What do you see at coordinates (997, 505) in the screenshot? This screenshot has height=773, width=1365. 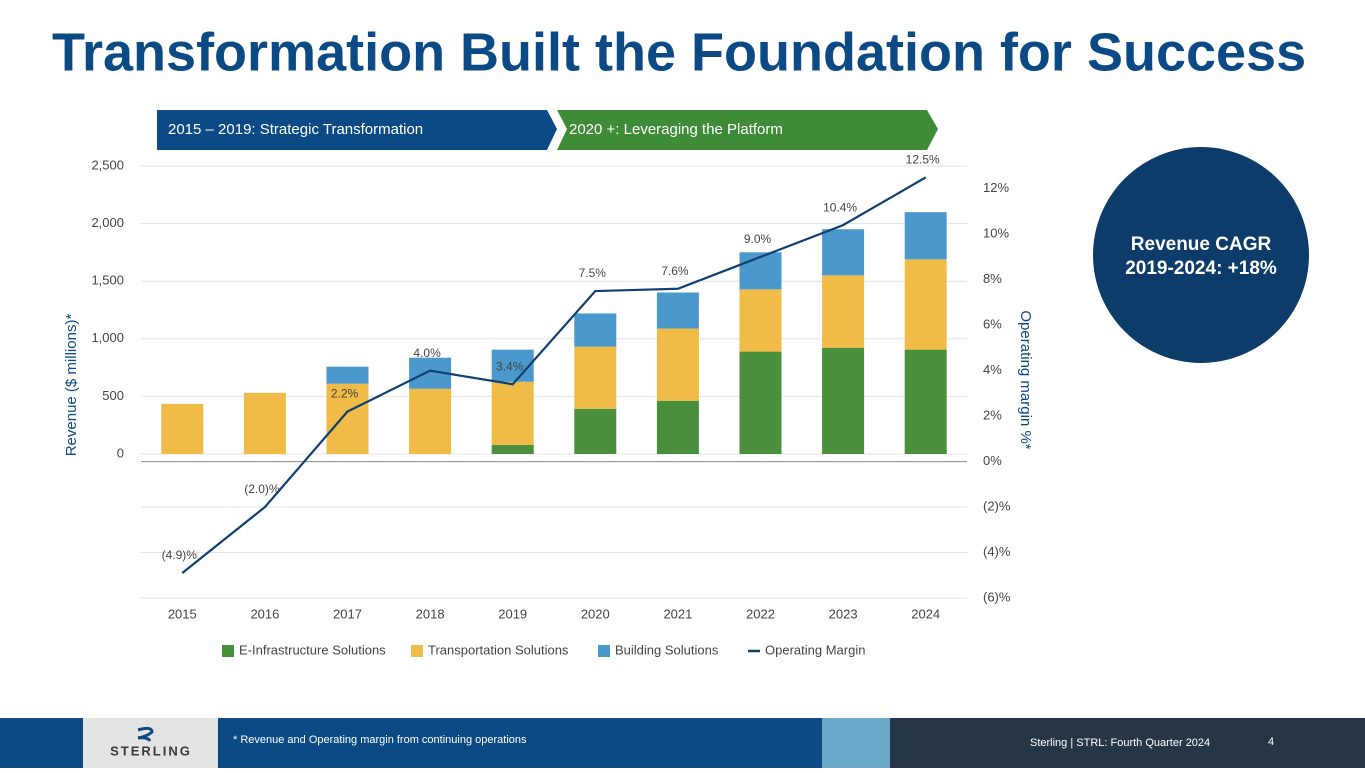 I see `y2-tick-label: (2)%` at bounding box center [997, 505].